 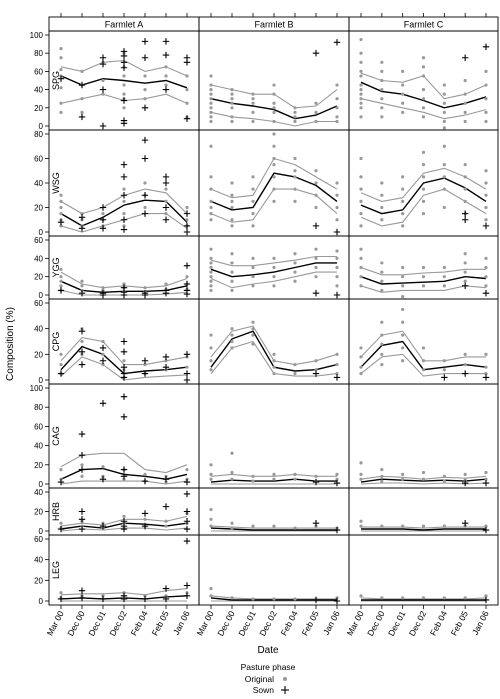 What do you see at coordinates (438, 623) in the screenshot?
I see `x-tick-label: Feb 04` at bounding box center [438, 623].